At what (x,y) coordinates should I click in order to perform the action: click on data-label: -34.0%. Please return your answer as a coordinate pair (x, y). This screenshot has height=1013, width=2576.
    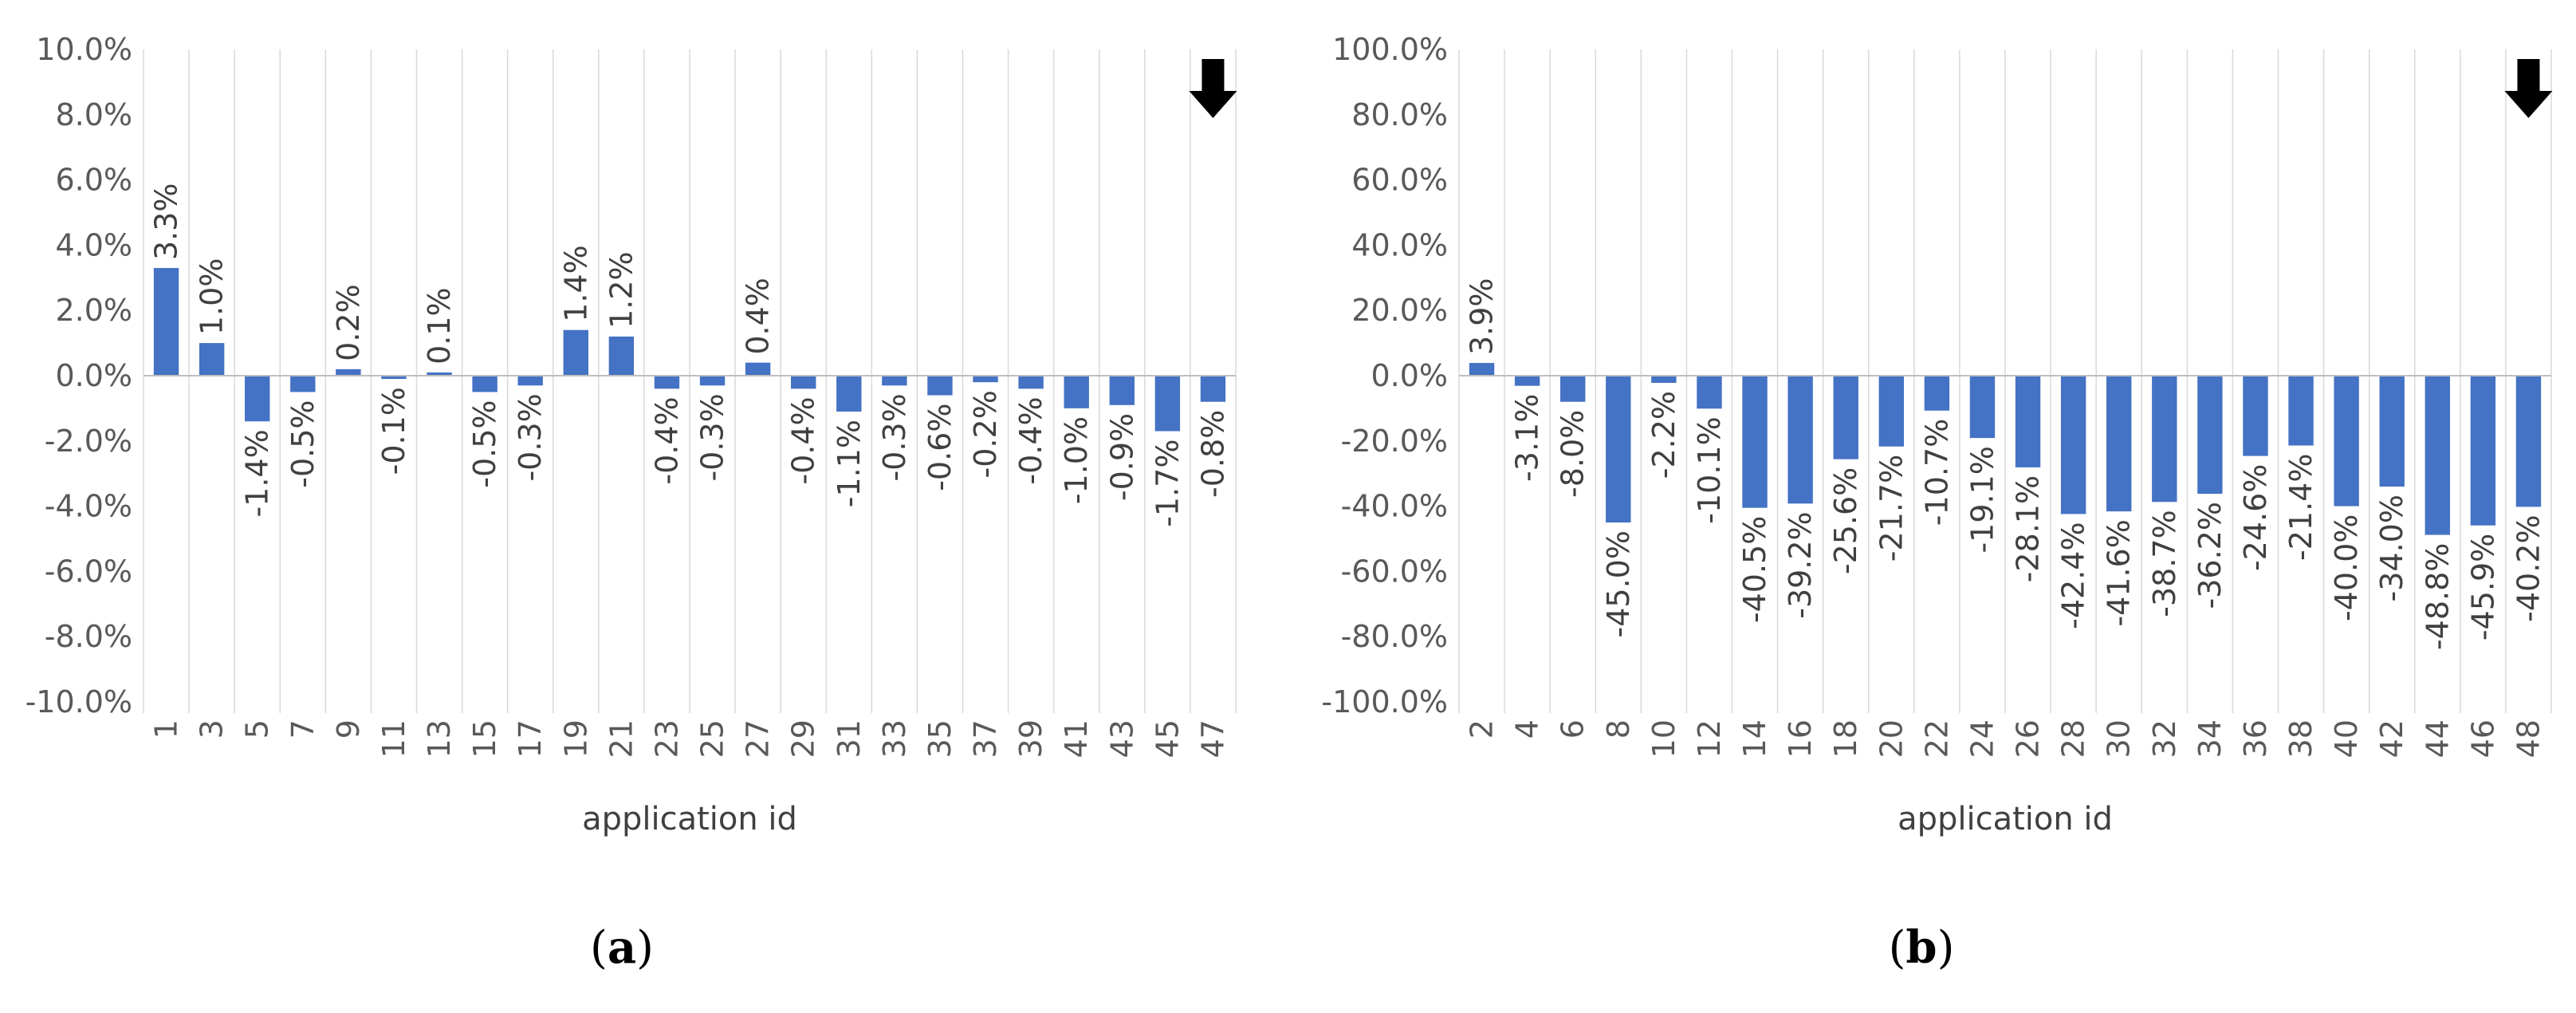
    Looking at the image, I should click on (2392, 548).